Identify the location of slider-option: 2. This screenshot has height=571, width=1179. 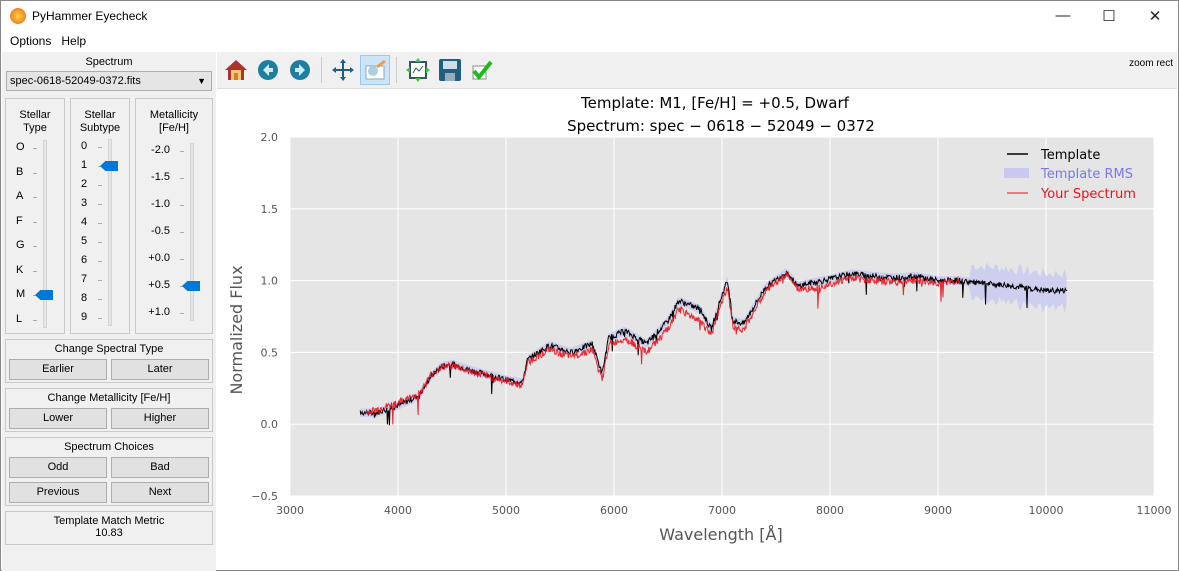
(84, 184).